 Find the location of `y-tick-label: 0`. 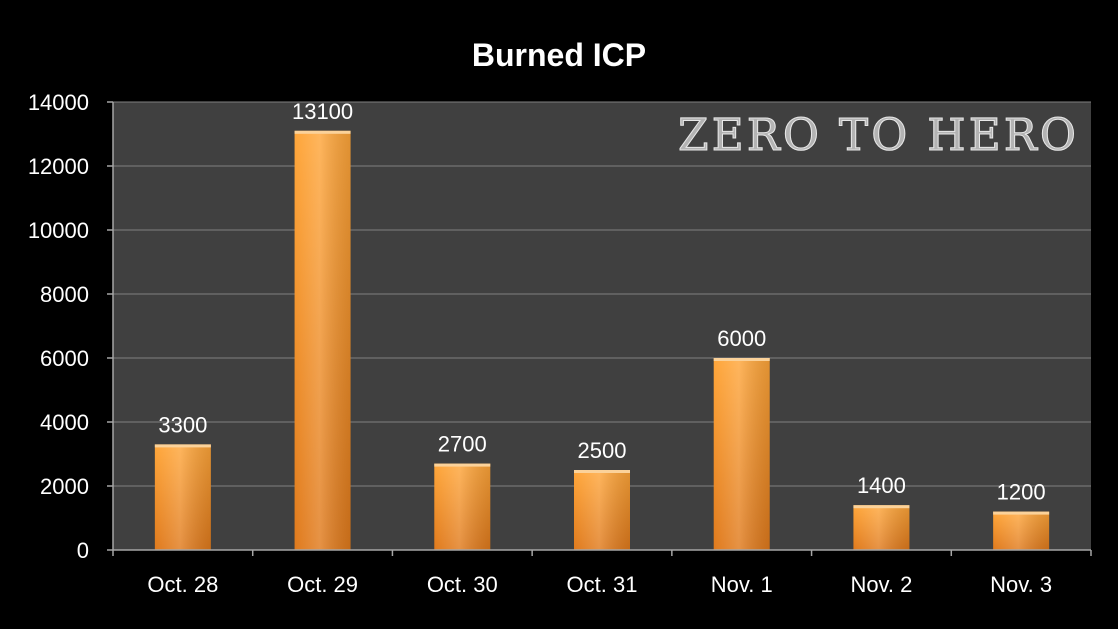

y-tick-label: 0 is located at coordinates (83, 550).